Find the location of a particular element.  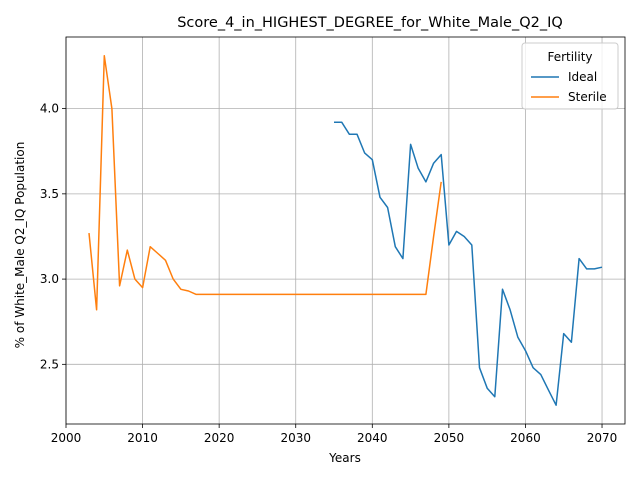

legend-label-ideal: Ideal is located at coordinates (582, 77).